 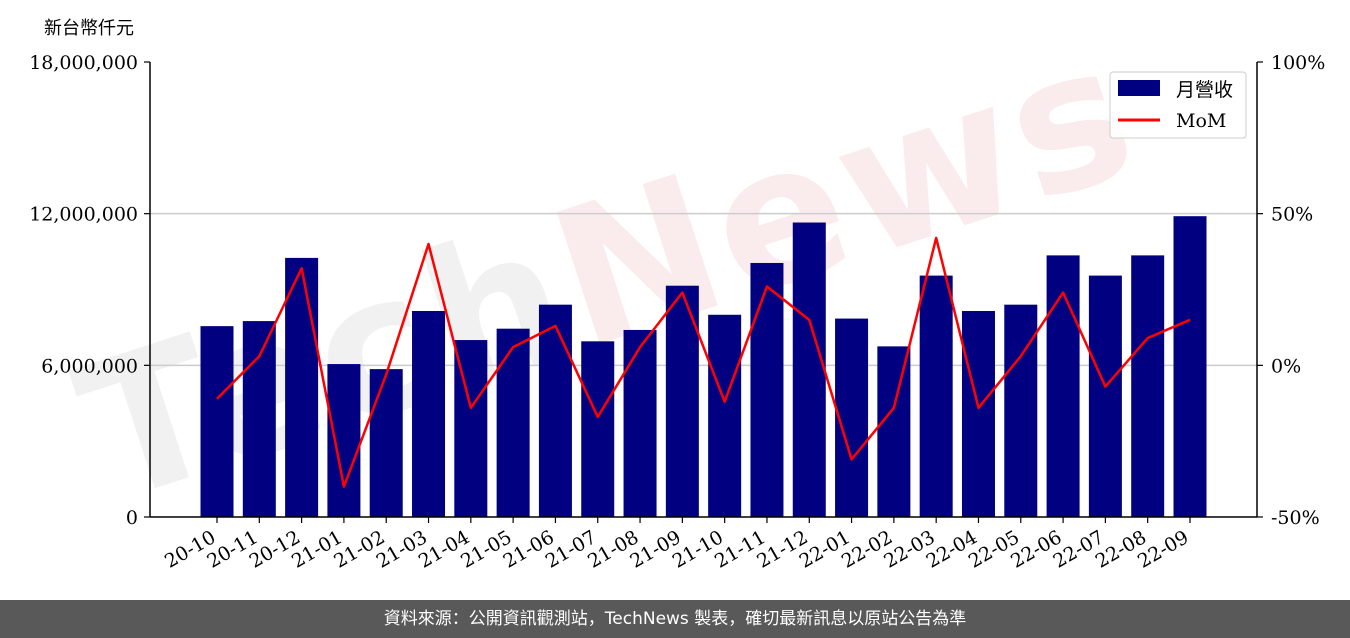 What do you see at coordinates (1139, 88) in the screenshot?
I see `legend-swatch-revenue` at bounding box center [1139, 88].